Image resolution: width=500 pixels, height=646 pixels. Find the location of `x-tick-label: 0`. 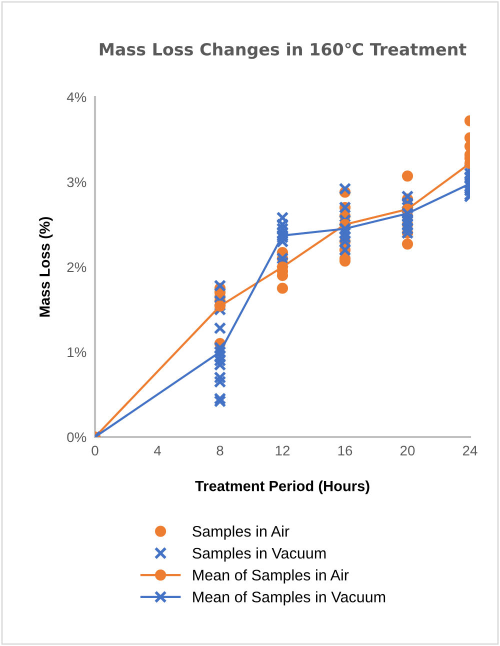

x-tick-label: 0 is located at coordinates (95, 451).